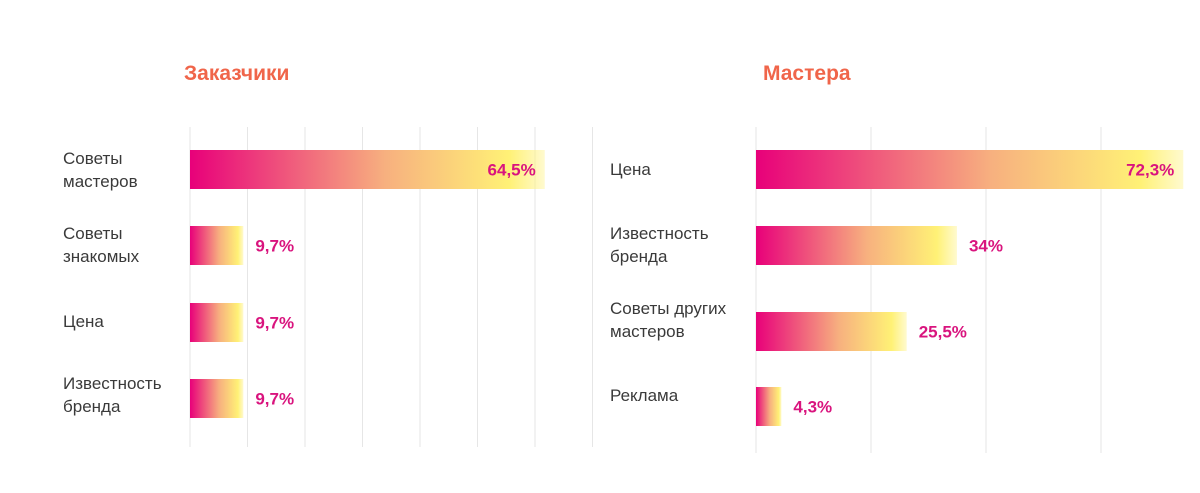 The width and height of the screenshot is (1200, 493). What do you see at coordinates (237, 73) in the screenshot?
I see `chart-title-customers: Заказчики` at bounding box center [237, 73].